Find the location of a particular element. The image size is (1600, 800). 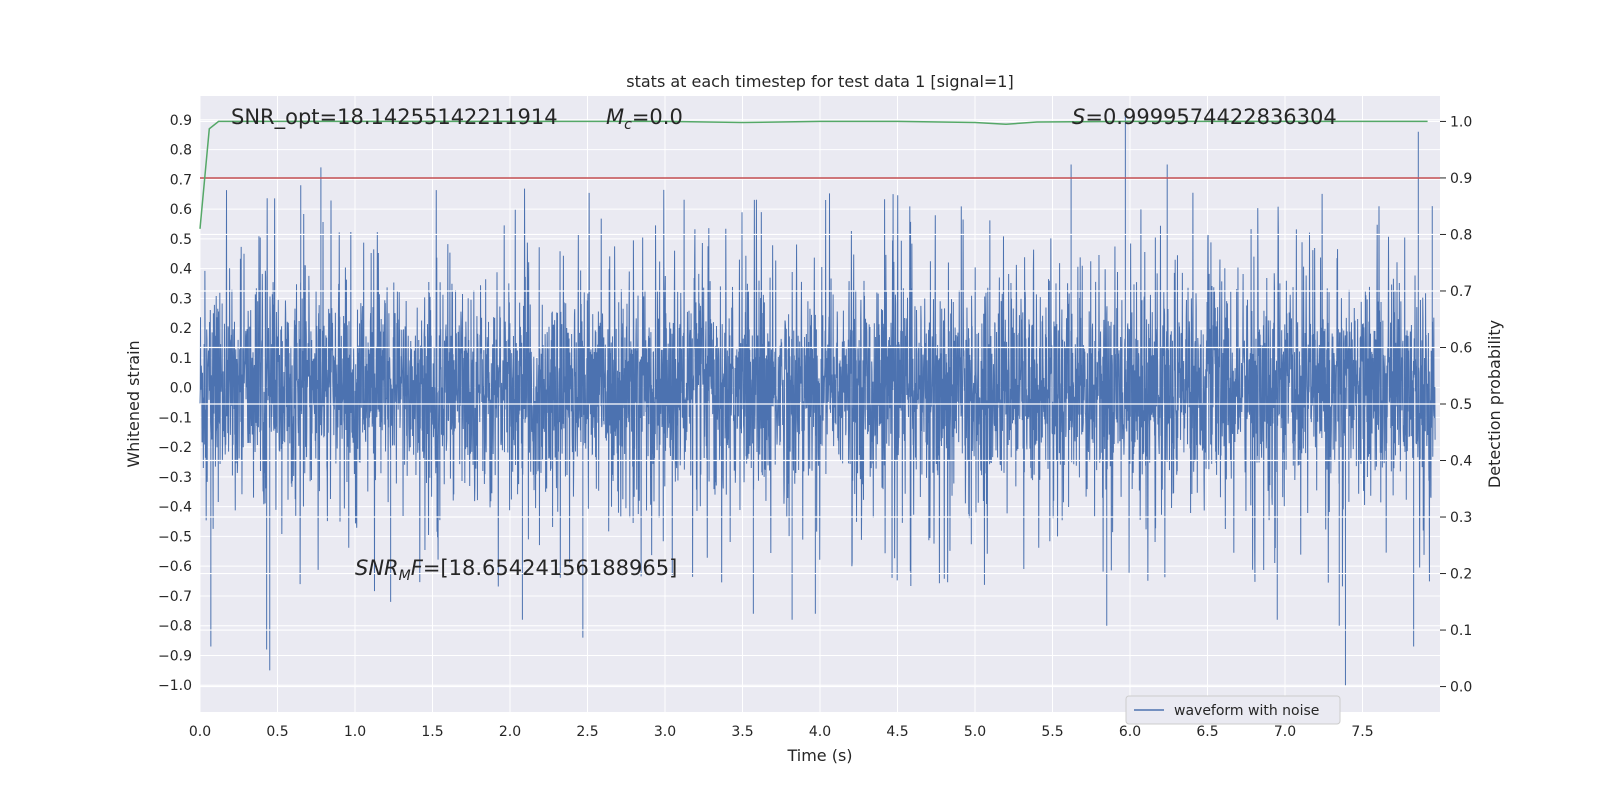

snr-mf-symbol: SNR is located at coordinates (377, 568).